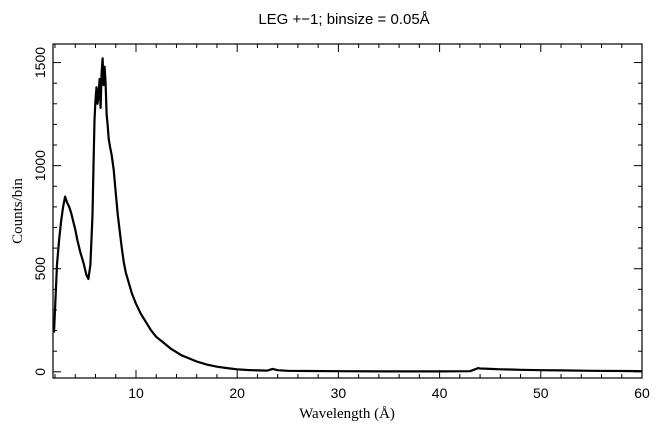 The image size is (661, 435). Describe the element at coordinates (40, 165) in the screenshot. I see `y-tick-label: 1000` at that location.